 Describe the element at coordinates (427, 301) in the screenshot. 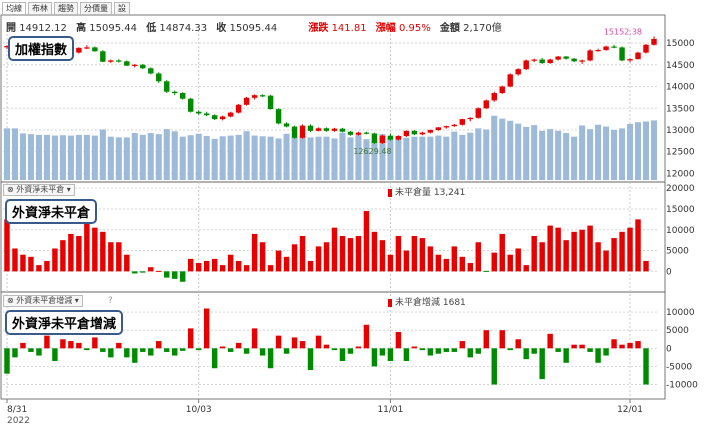

I see `change-legend: 未平倉增減 1681` at that location.